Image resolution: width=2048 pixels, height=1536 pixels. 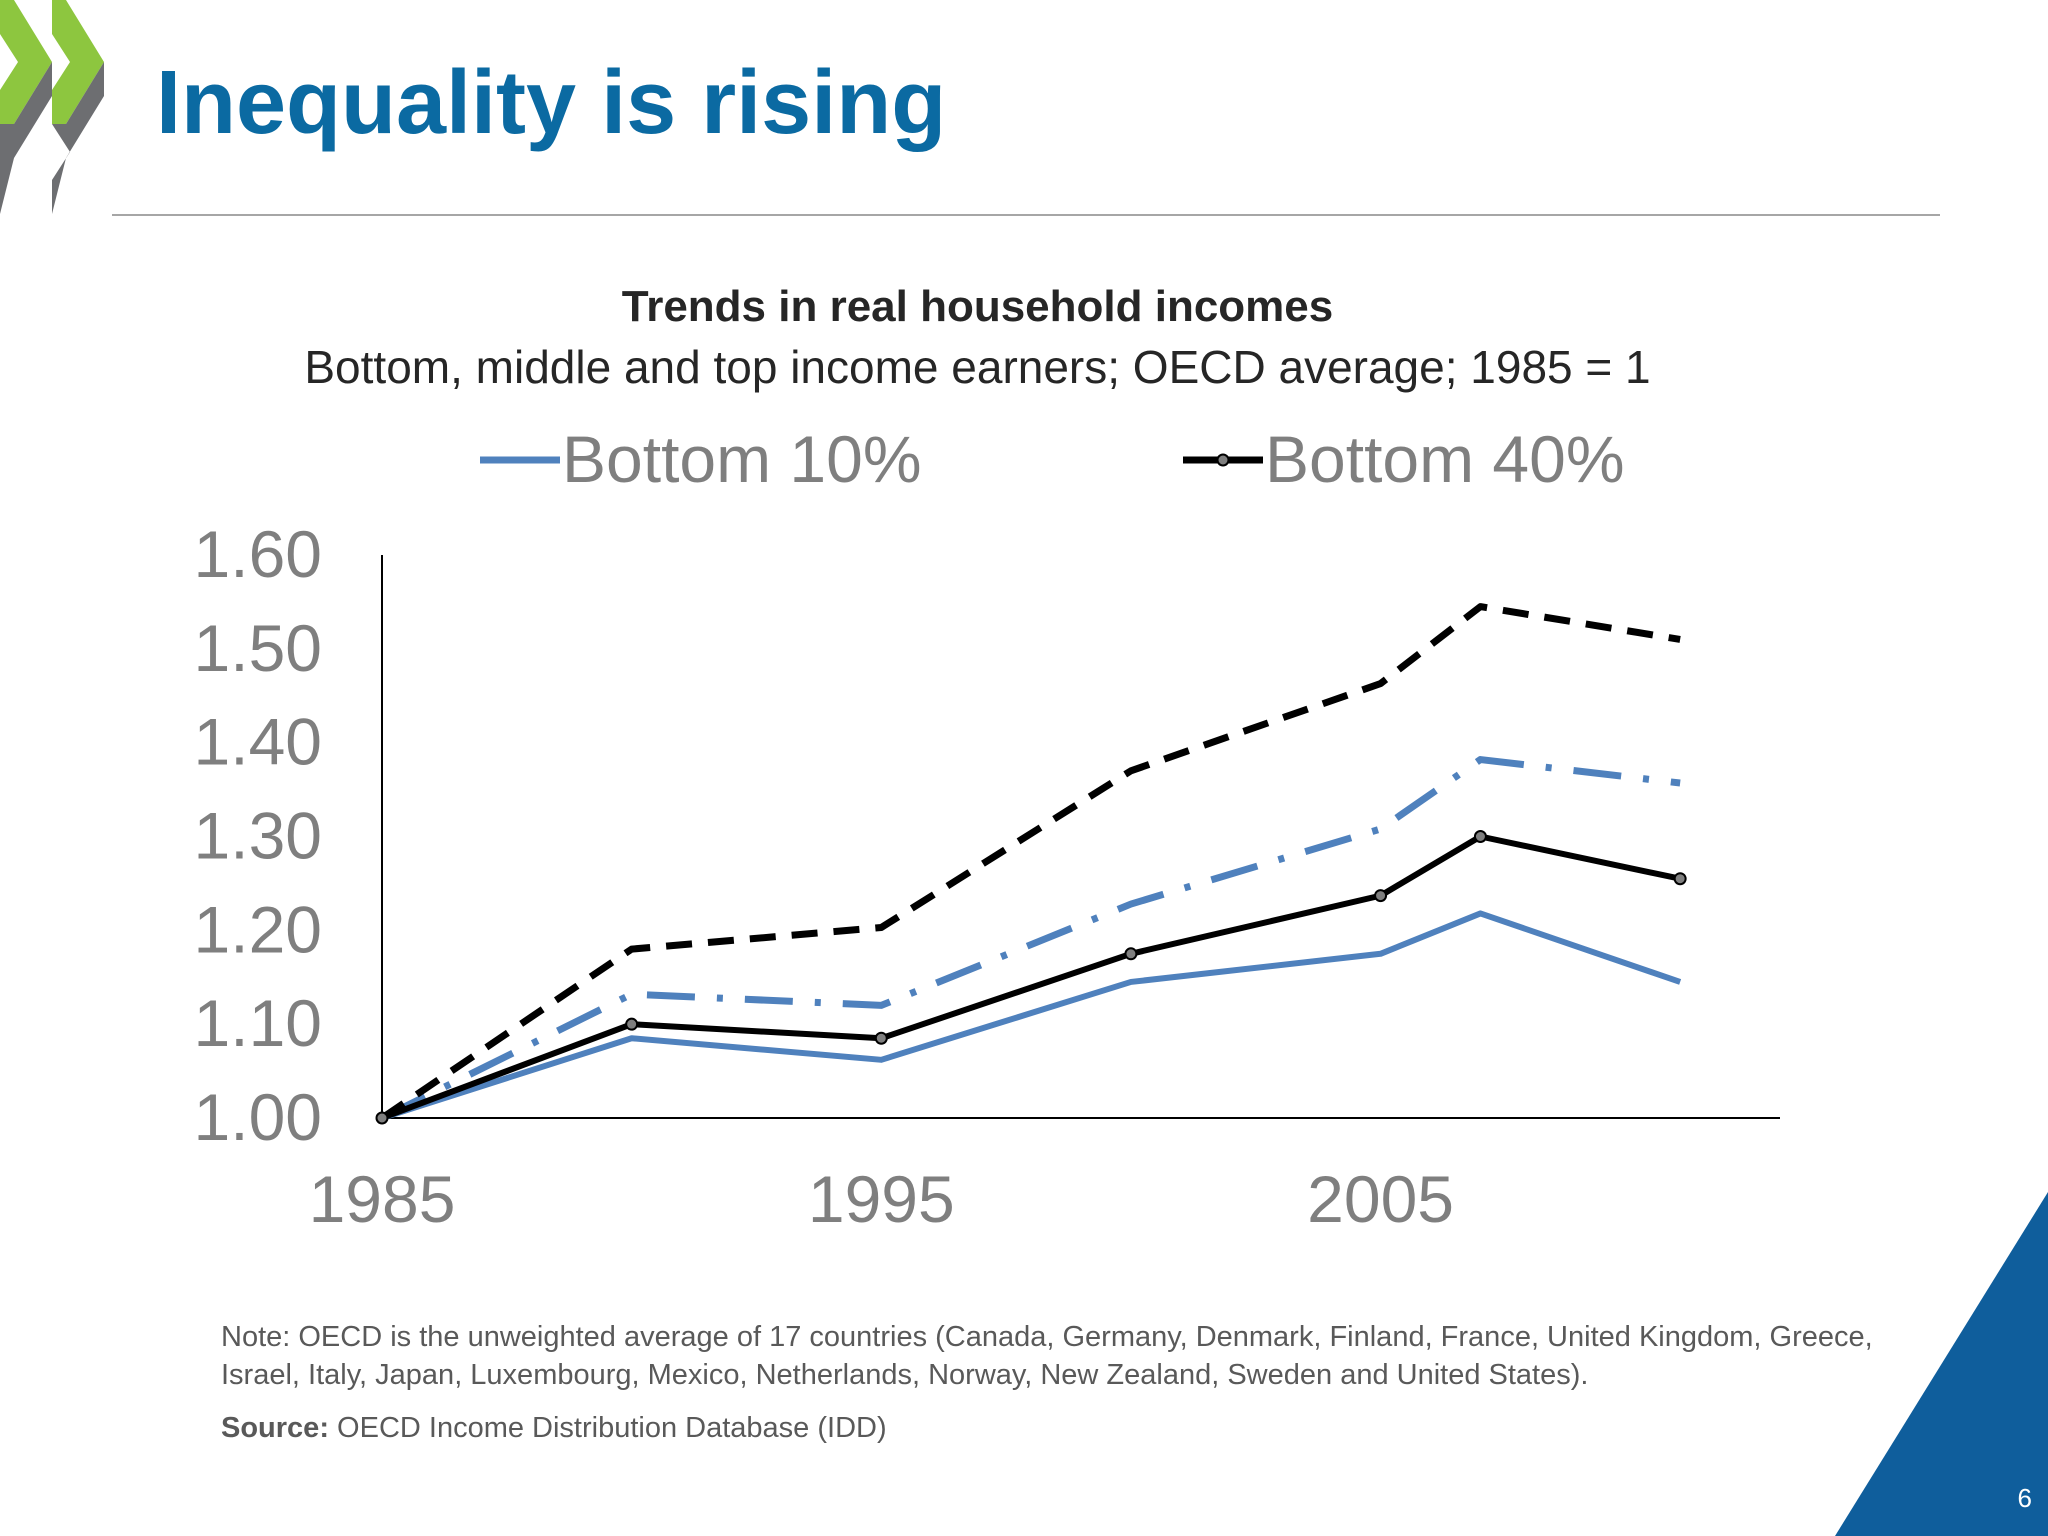 I want to click on y-tick-label: 1.00, so click(x=258, y=1117).